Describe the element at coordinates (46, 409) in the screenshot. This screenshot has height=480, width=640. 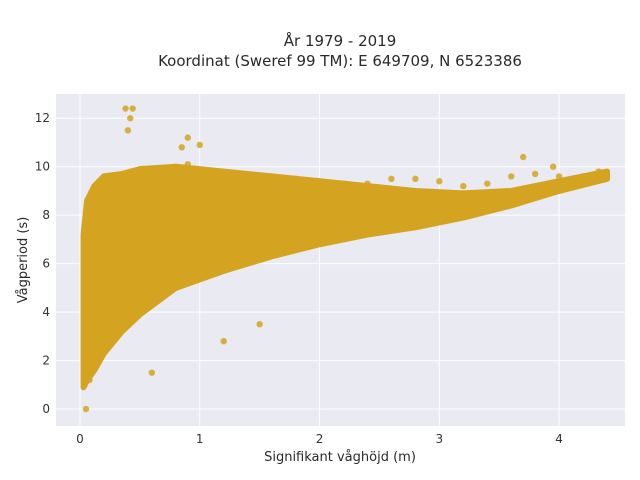
I see `y-tick-label: 0` at that location.